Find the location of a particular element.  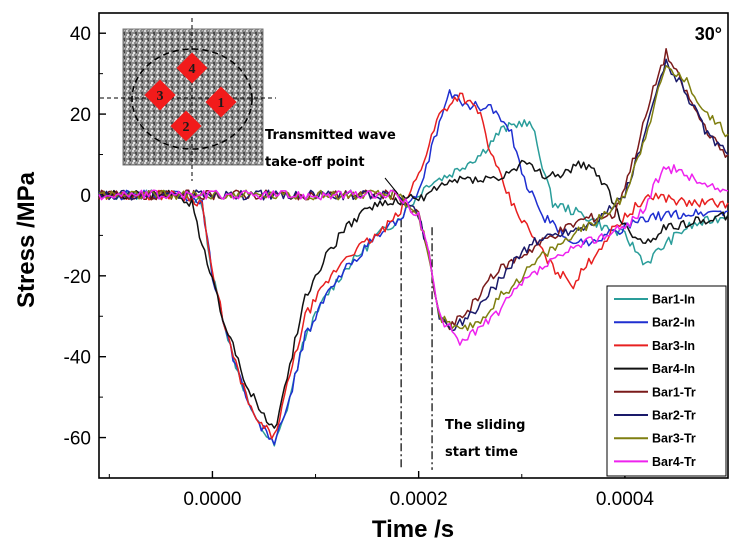

sliding-annotation-line1: The sliding is located at coordinates (485, 425).